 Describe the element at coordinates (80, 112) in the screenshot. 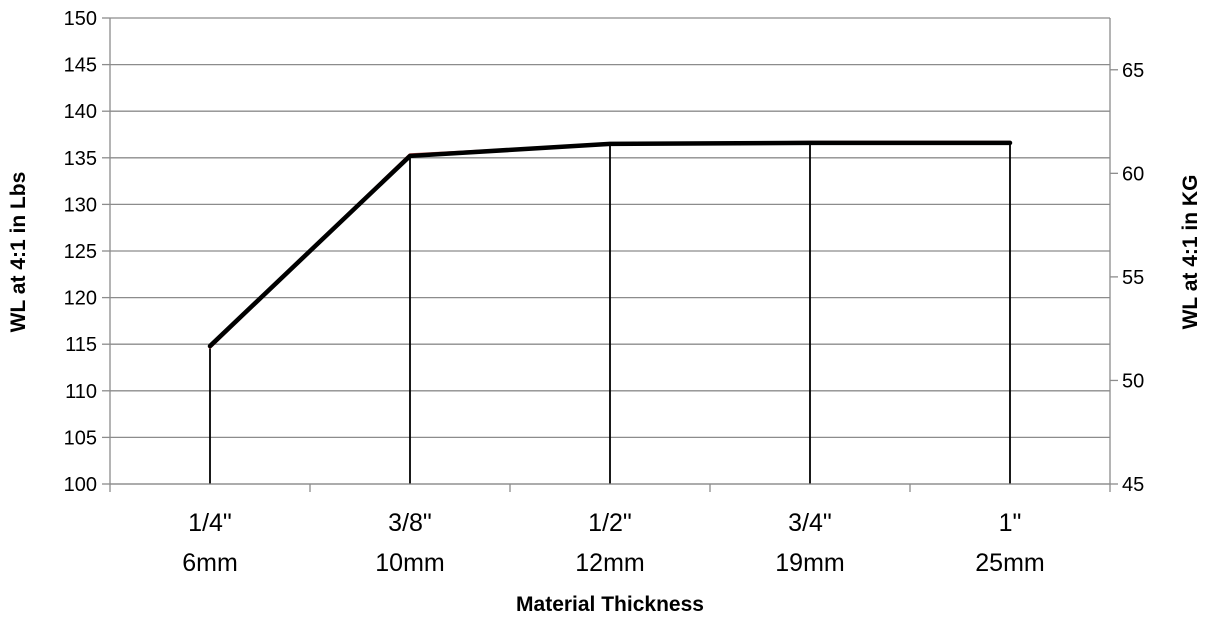

I see `y-tick-label: 140` at that location.